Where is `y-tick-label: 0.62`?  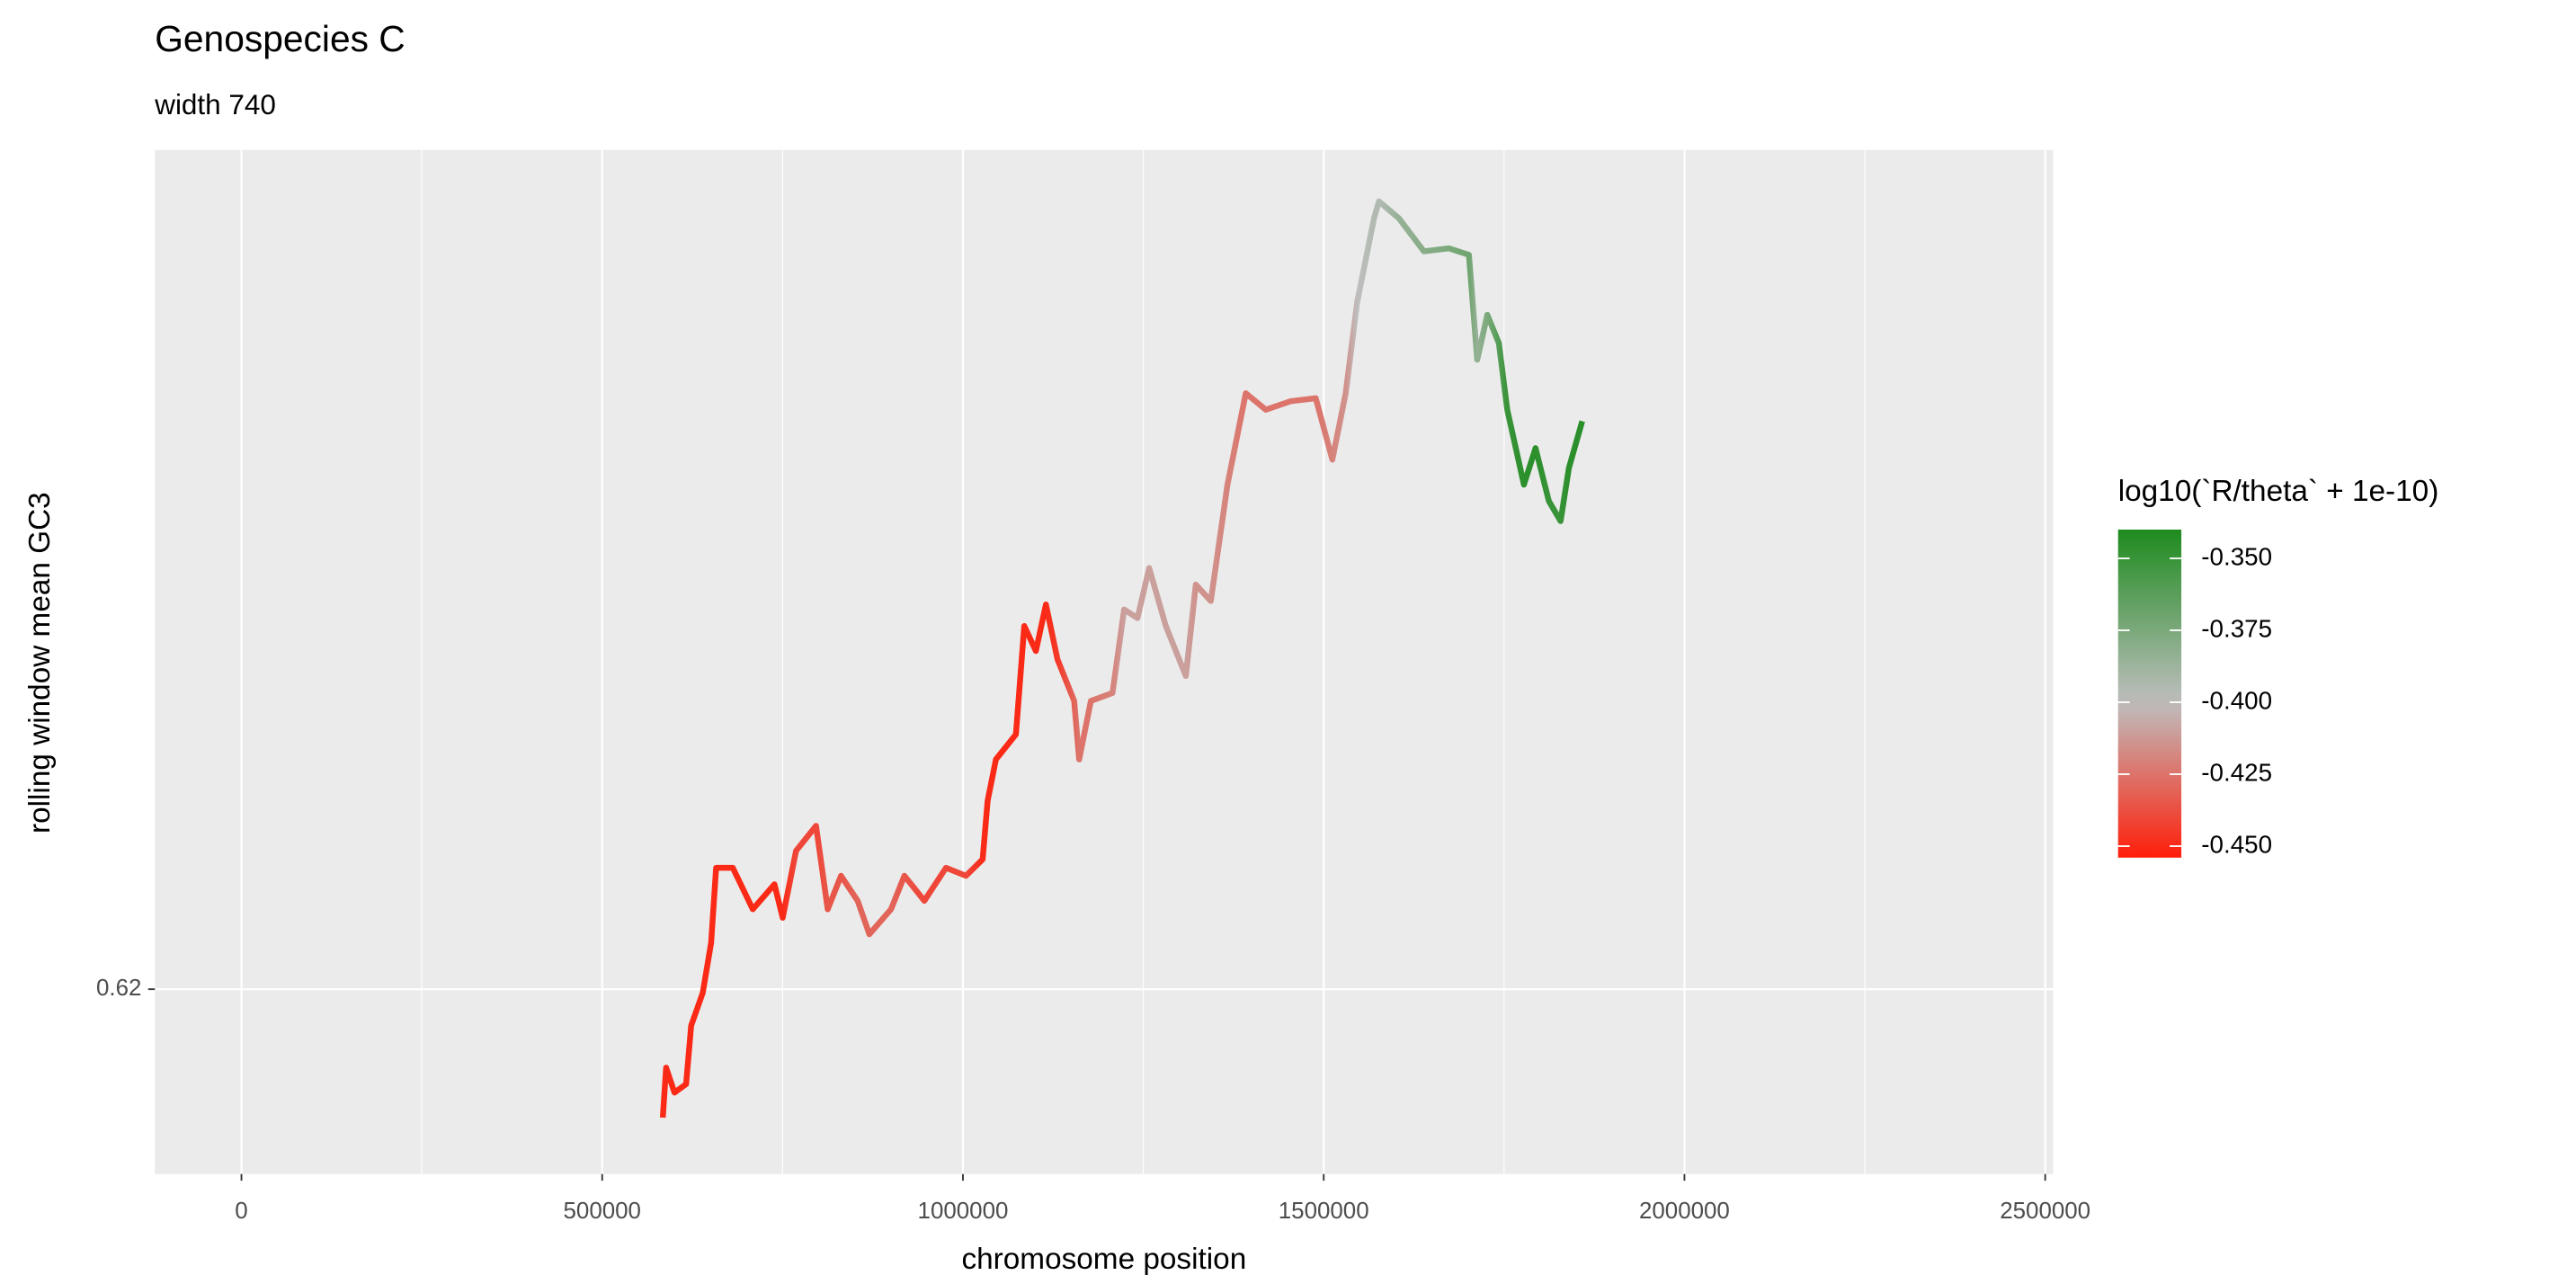
y-tick-label: 0.62 is located at coordinates (118, 988).